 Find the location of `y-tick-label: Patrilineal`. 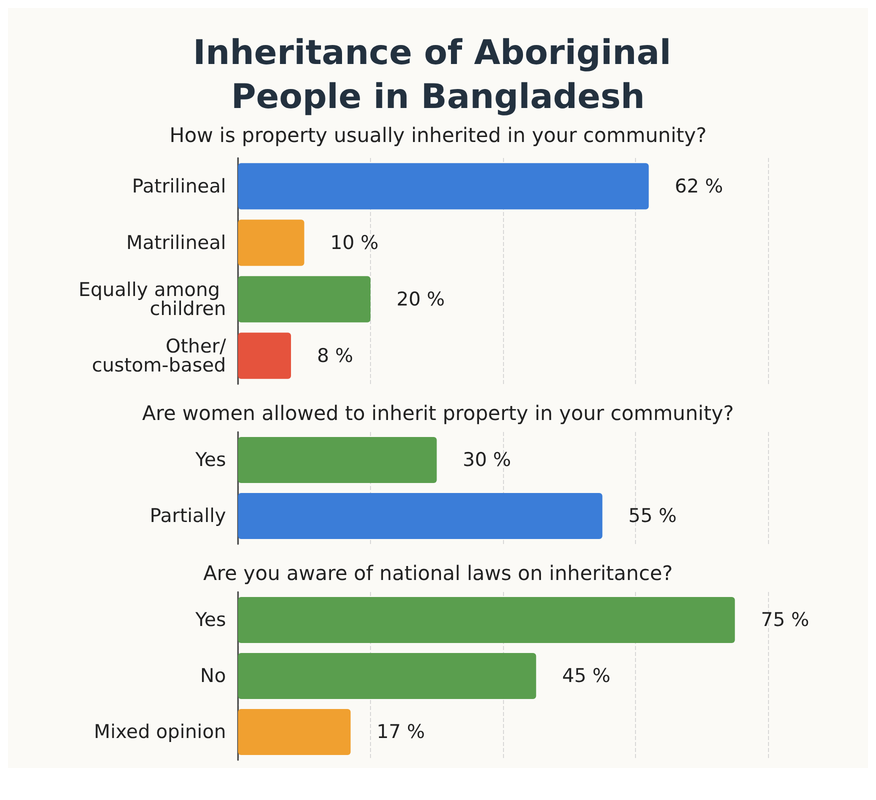

y-tick-label: Patrilineal is located at coordinates (179, 186).